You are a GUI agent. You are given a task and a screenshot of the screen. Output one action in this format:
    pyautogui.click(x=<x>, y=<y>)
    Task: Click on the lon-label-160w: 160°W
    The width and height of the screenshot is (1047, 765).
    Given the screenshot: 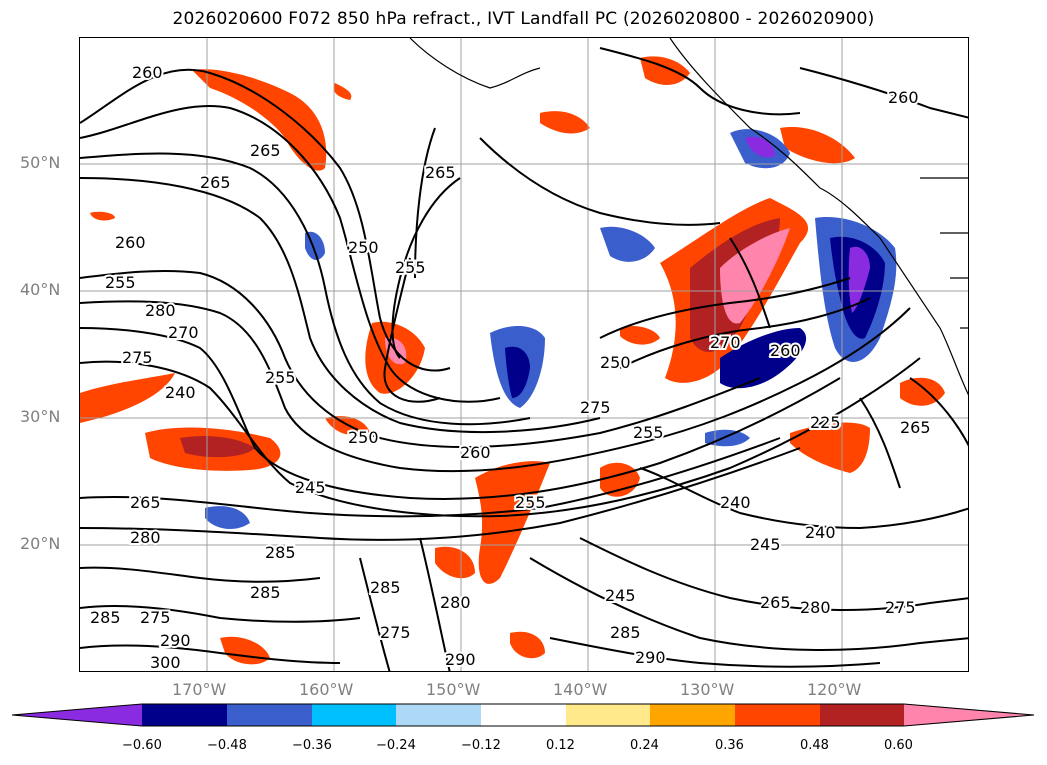 What is the action you would take?
    pyautogui.click(x=326, y=689)
    